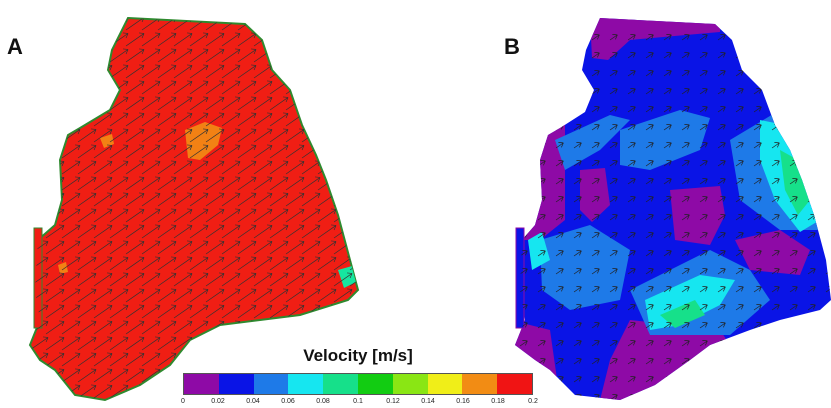 The image size is (831, 408). I want to click on legend-tick-label: 0.12, so click(393, 401).